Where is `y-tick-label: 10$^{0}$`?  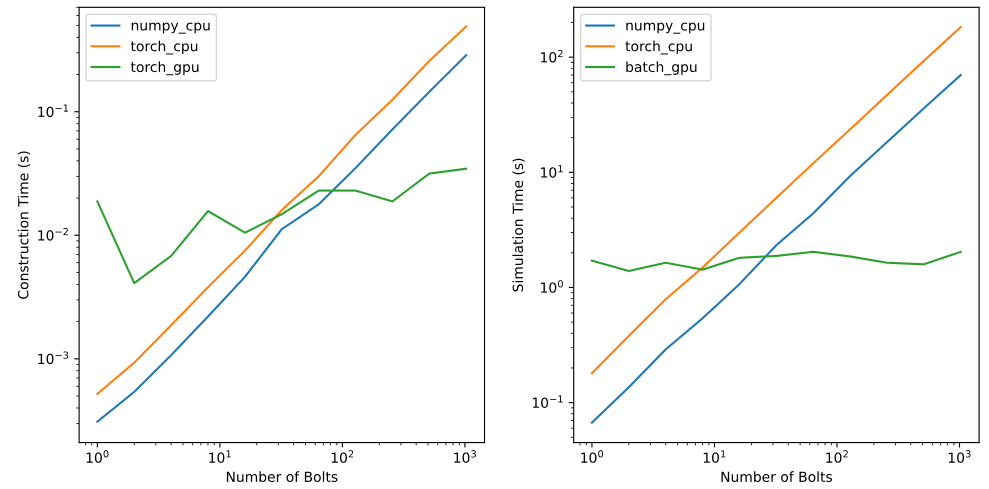
y-tick-label: 10$^{0}$ is located at coordinates (552, 286).